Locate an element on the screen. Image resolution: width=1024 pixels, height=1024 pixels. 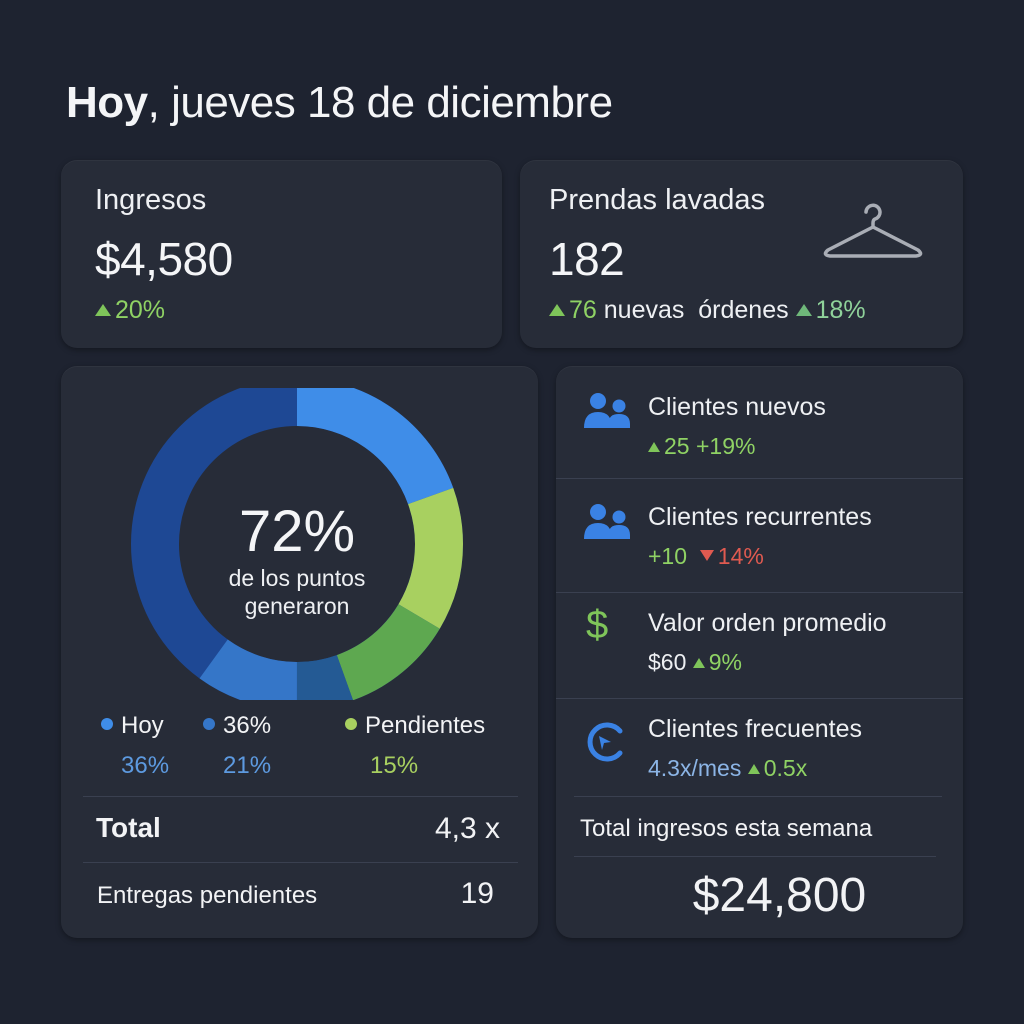
prendas-value: 182 is located at coordinates (587, 259).